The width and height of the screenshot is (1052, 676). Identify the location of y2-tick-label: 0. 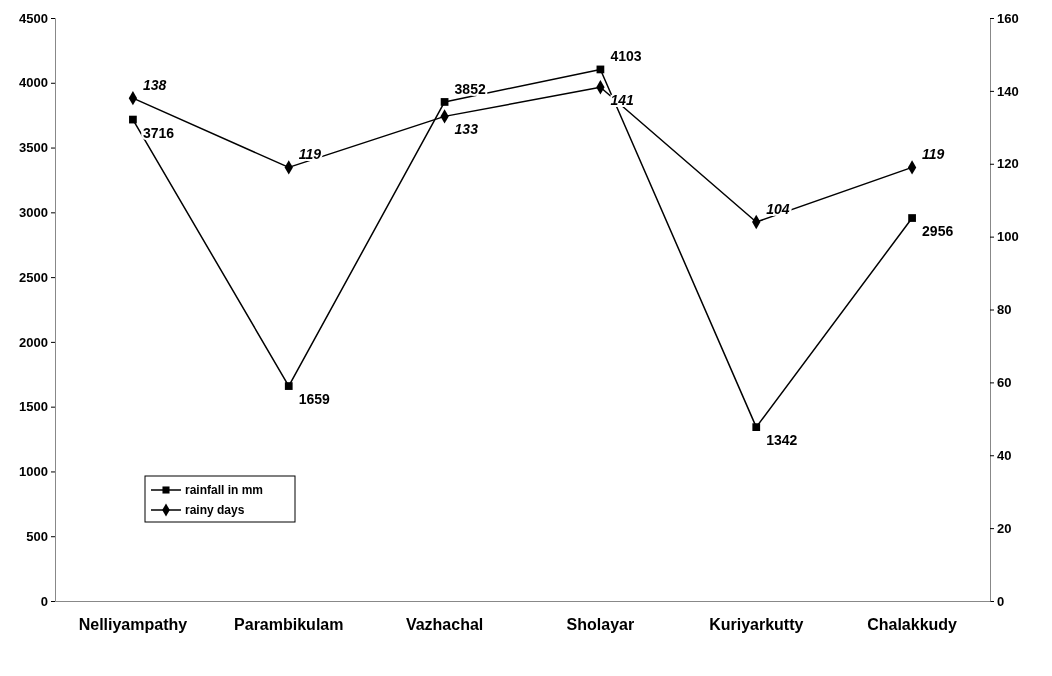
(1001, 601).